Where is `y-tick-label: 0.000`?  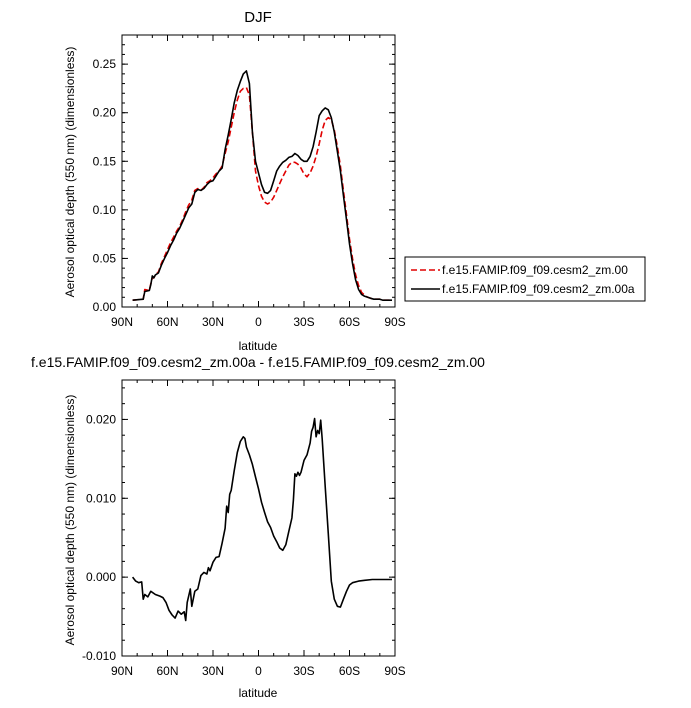
y-tick-label: 0.000 is located at coordinates (101, 577).